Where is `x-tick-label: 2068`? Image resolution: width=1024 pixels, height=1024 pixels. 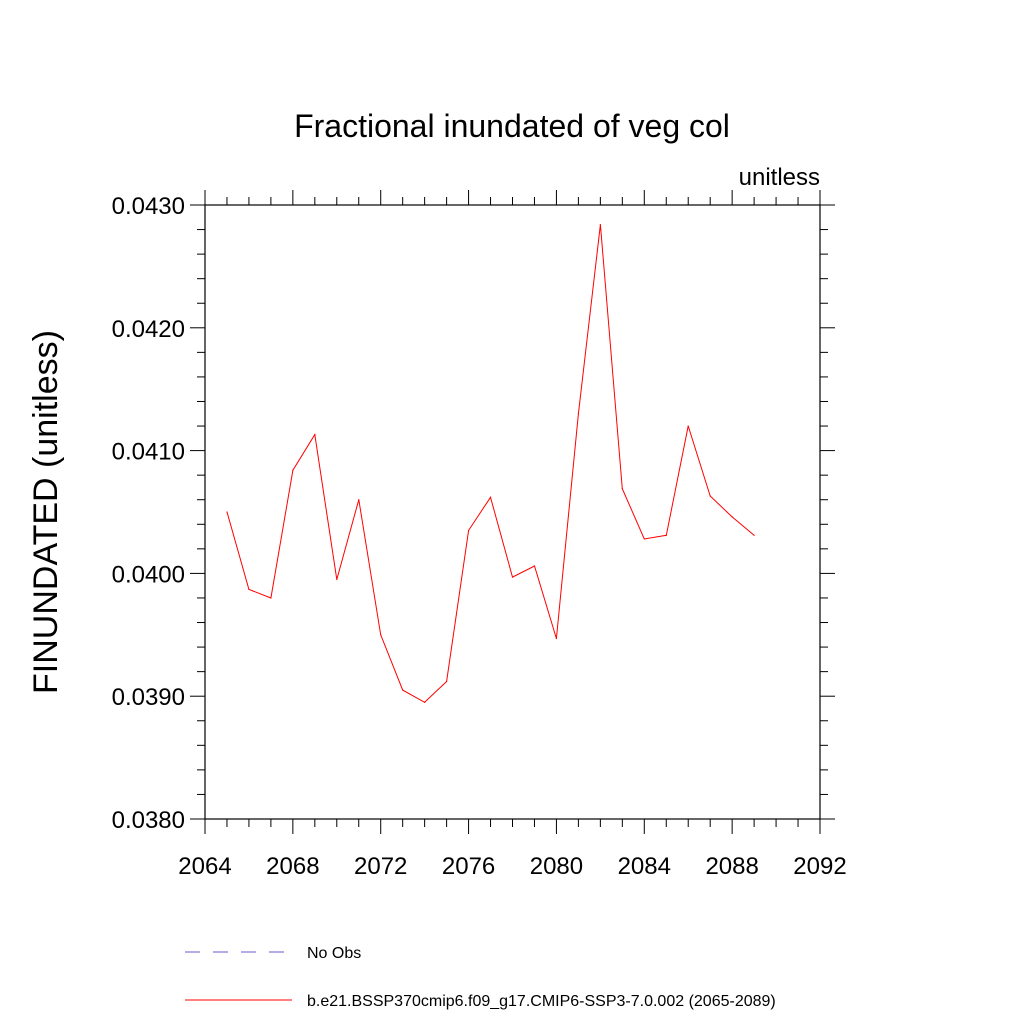 x-tick-label: 2068 is located at coordinates (292, 866).